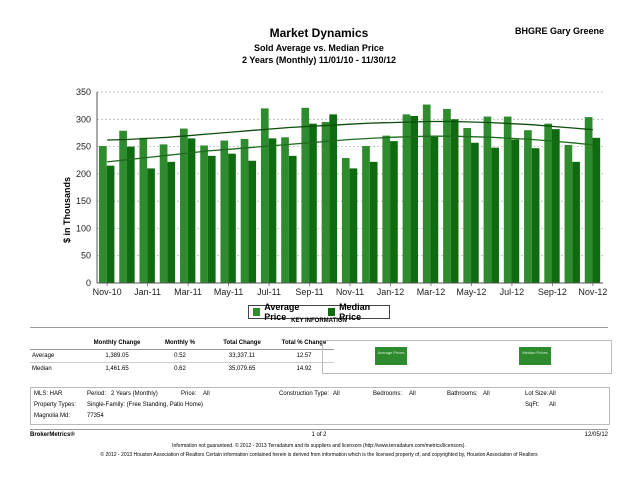 The height and width of the screenshot is (494, 638). What do you see at coordinates (83, 174) in the screenshot?
I see `y-tick-label: 200` at bounding box center [83, 174].